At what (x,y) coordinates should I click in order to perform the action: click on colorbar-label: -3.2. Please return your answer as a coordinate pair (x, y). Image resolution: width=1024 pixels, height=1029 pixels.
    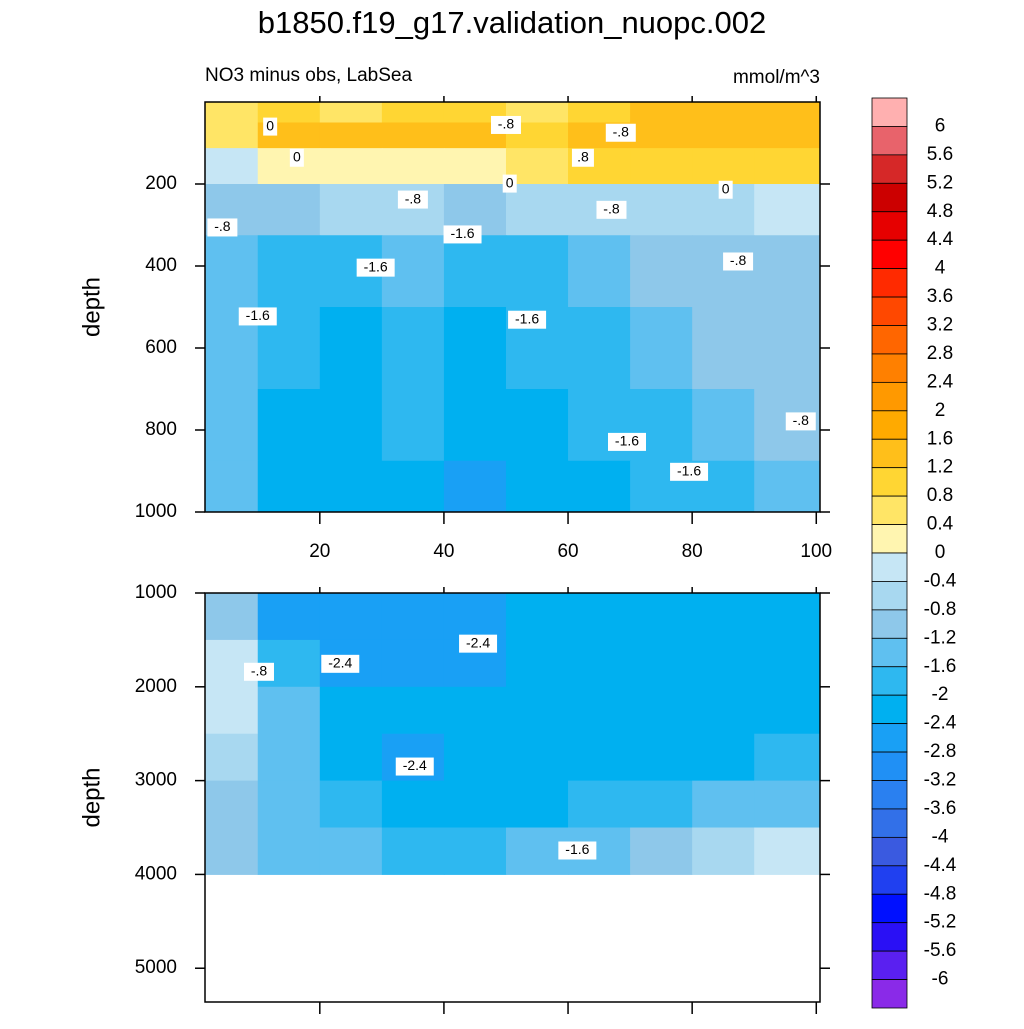
    Looking at the image, I should click on (940, 780).